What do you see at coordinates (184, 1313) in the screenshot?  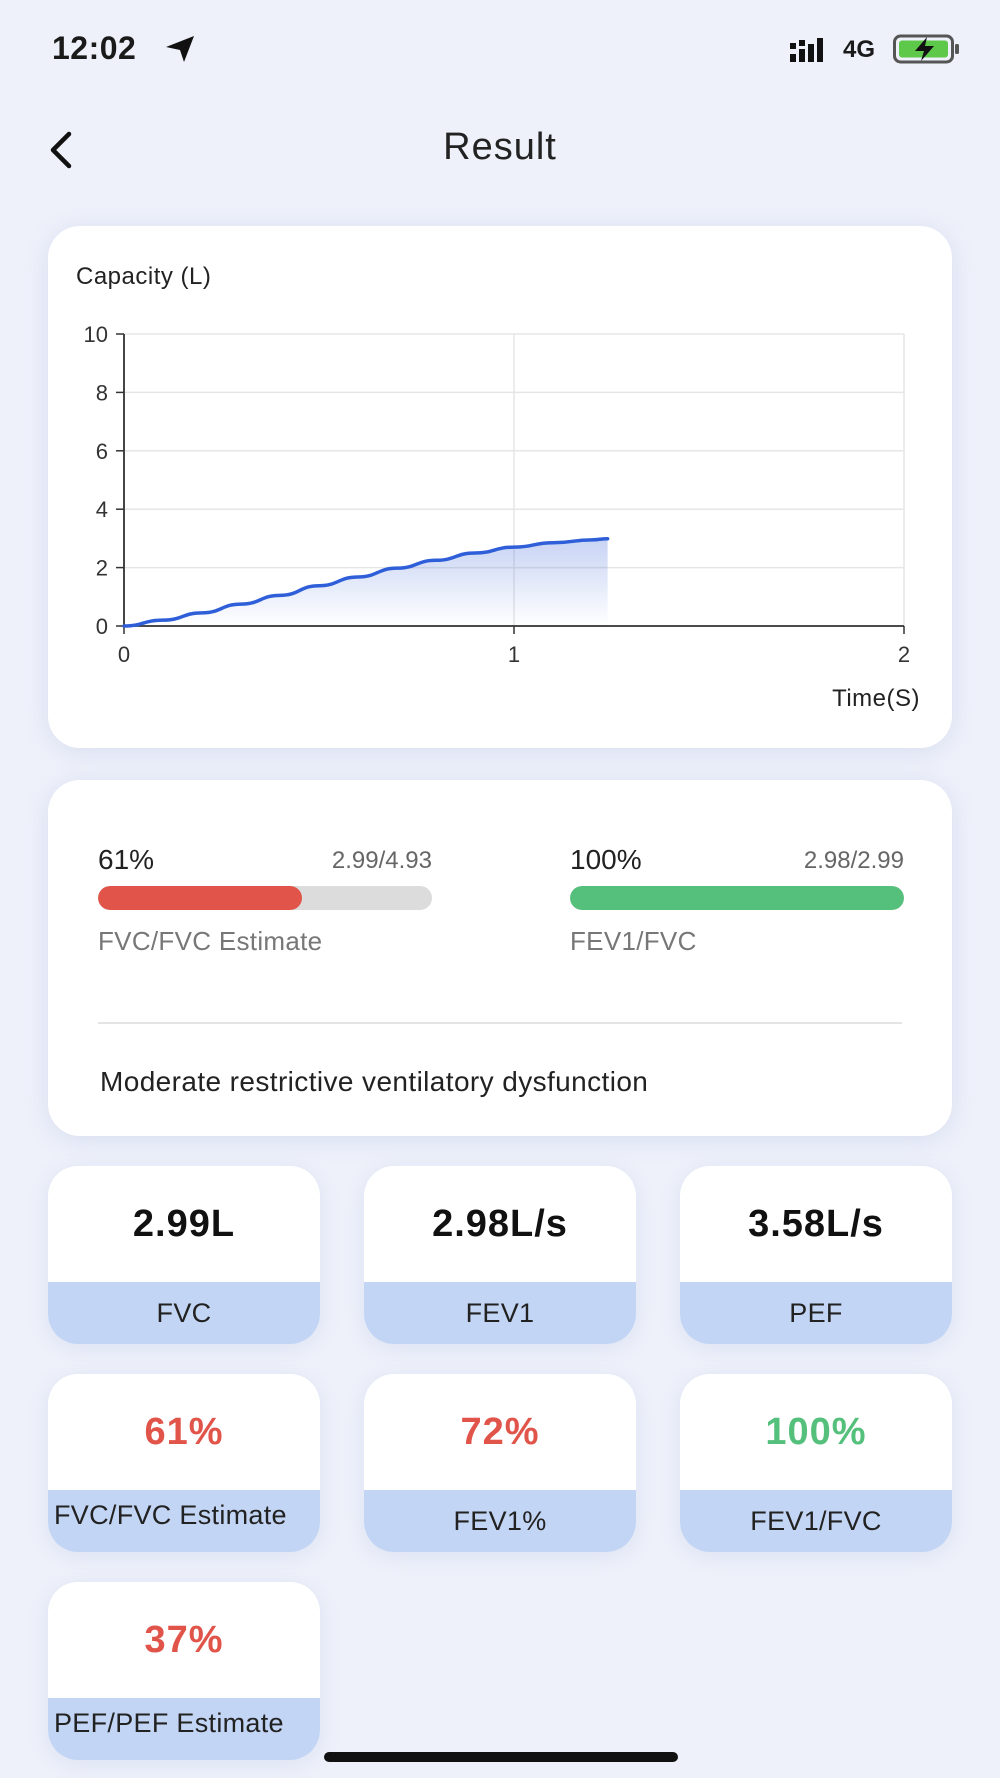 I see `metric-label: FVC` at bounding box center [184, 1313].